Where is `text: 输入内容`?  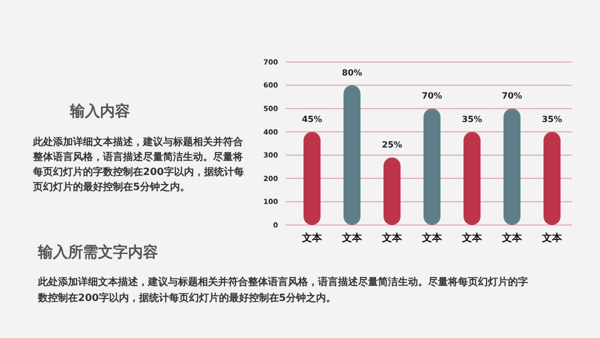
text: 输入内容 is located at coordinates (99, 111).